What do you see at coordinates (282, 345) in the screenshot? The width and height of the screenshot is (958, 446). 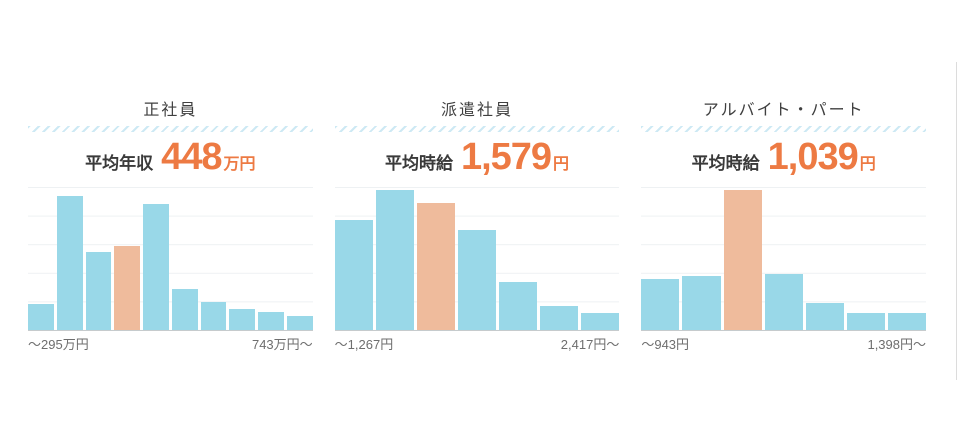 I see `x-axis-max-label: 743万円～` at bounding box center [282, 345].